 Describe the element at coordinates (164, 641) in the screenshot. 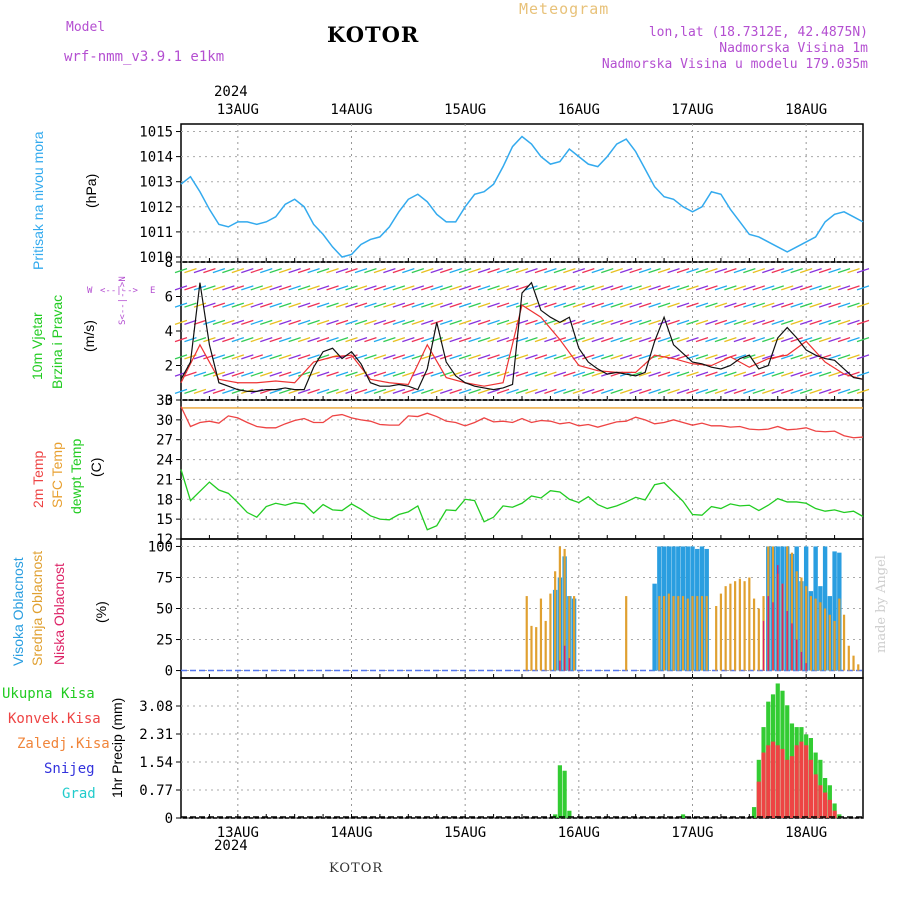

I see `y-tick-label: 25` at that location.